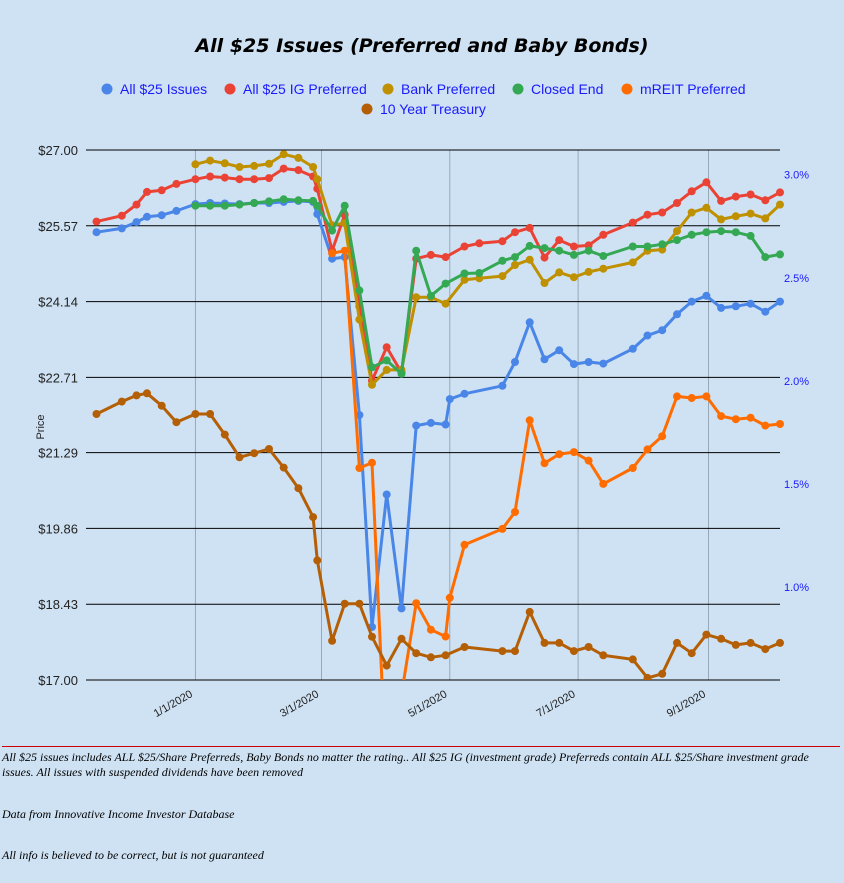  I want to click on y-tick-label: $19.86, so click(58, 528).